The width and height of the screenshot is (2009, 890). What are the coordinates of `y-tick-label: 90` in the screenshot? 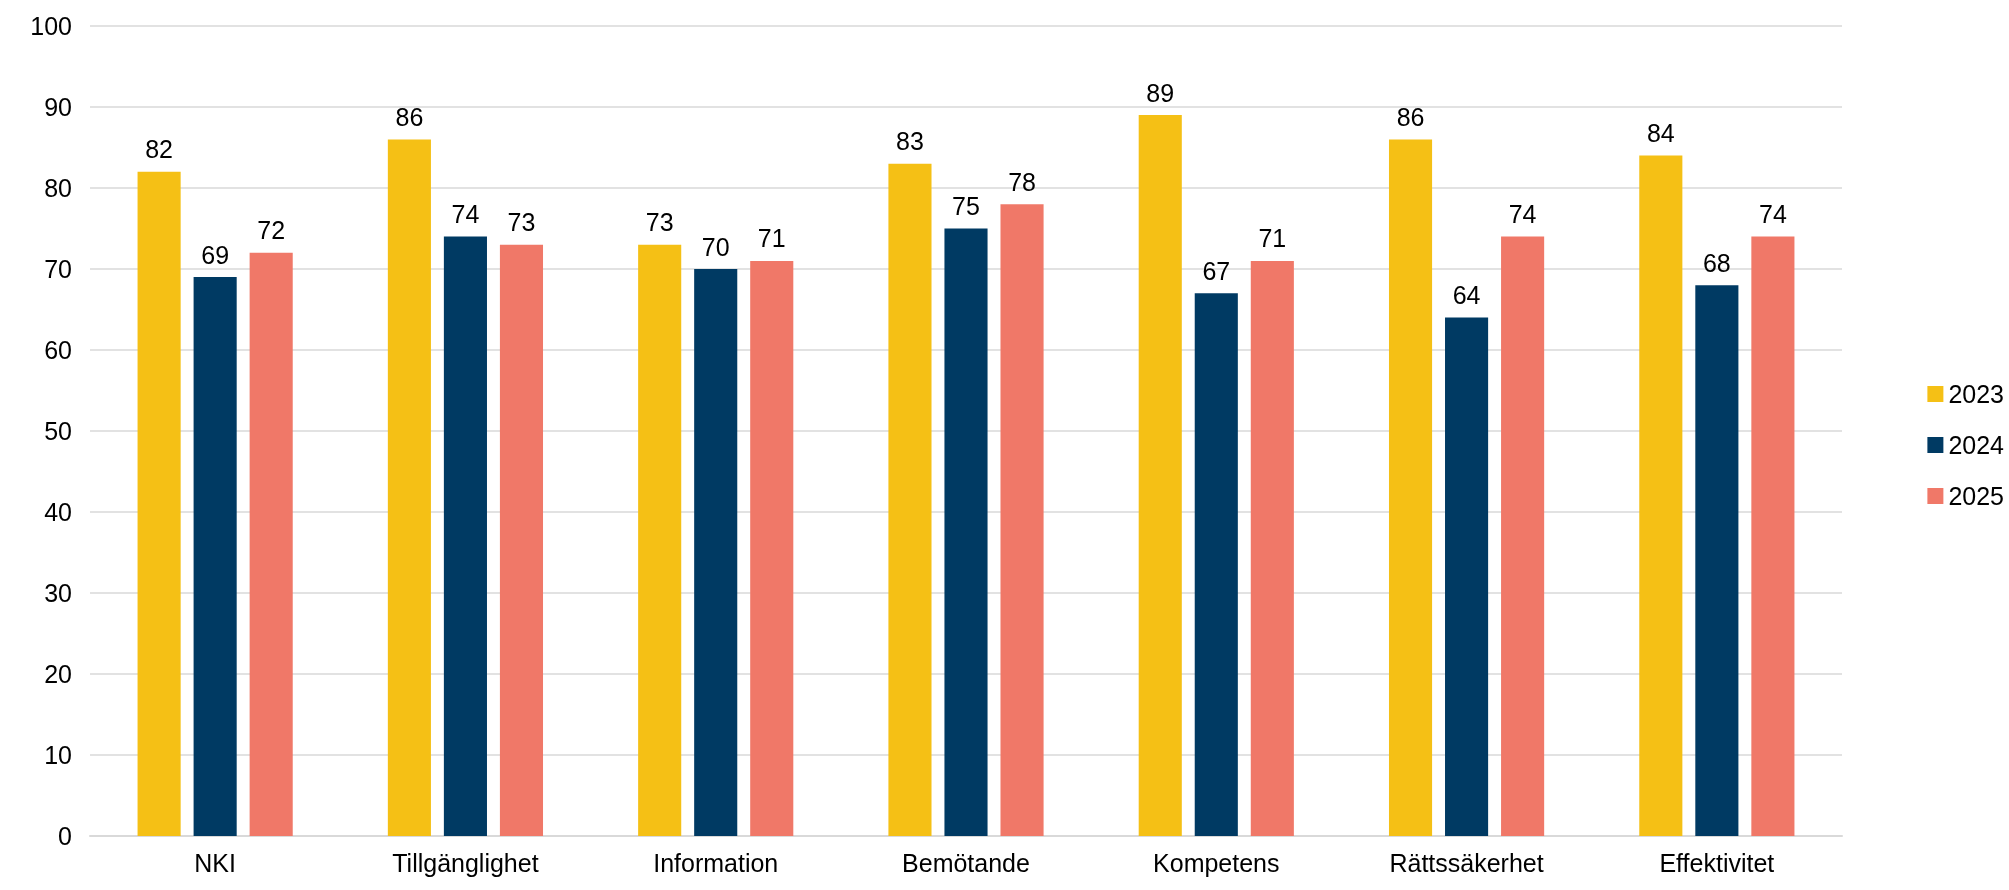 It's located at (58, 107).